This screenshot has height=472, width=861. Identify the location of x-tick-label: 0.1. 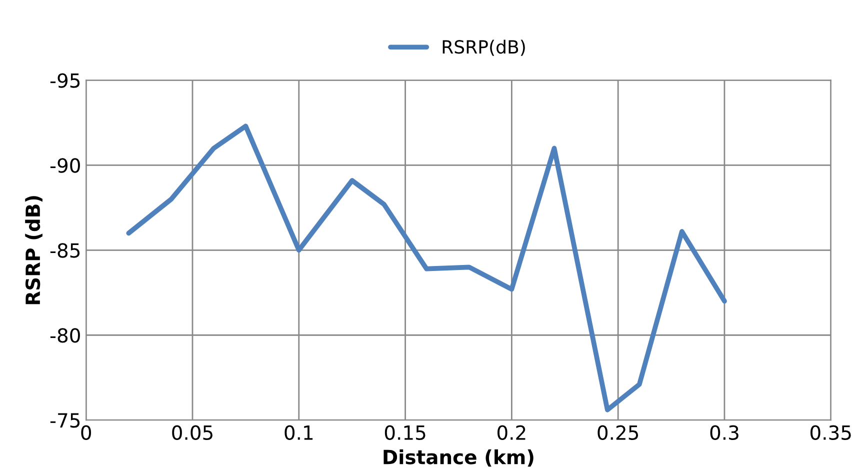
(298, 432).